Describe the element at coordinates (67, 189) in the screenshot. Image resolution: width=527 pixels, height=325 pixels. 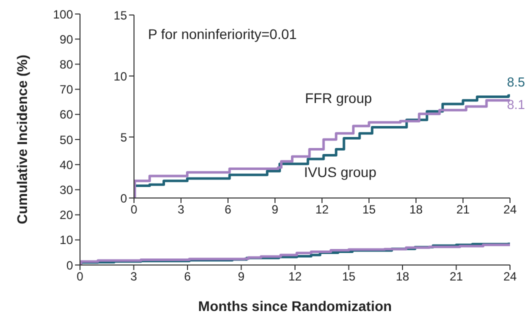
I see `y-tick-label: 30` at that location.